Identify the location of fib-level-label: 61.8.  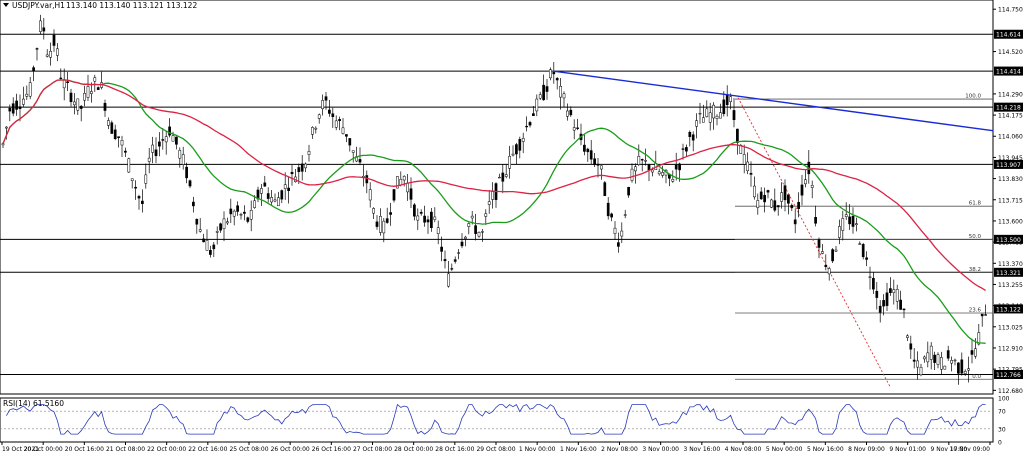
(975, 204).